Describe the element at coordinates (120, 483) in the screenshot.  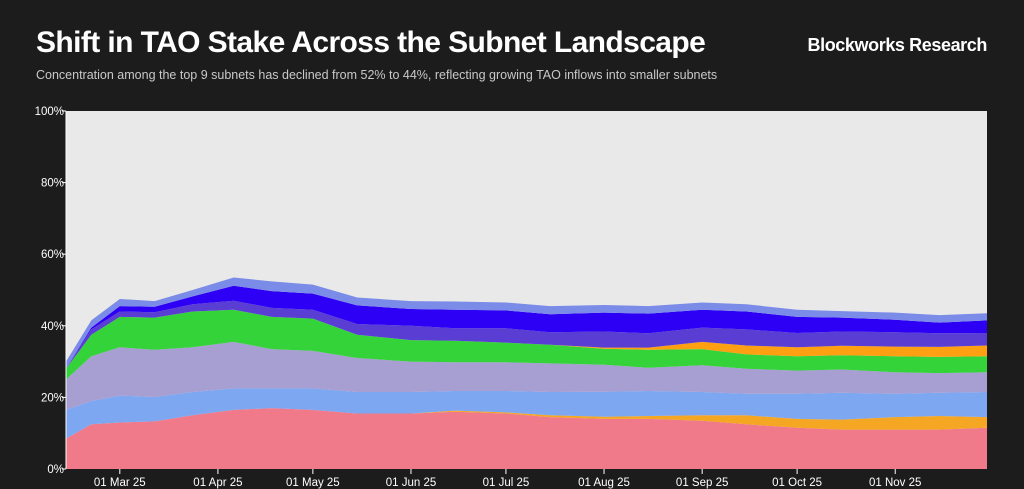
I see `x-tick-label: 01 Mar 25` at that location.